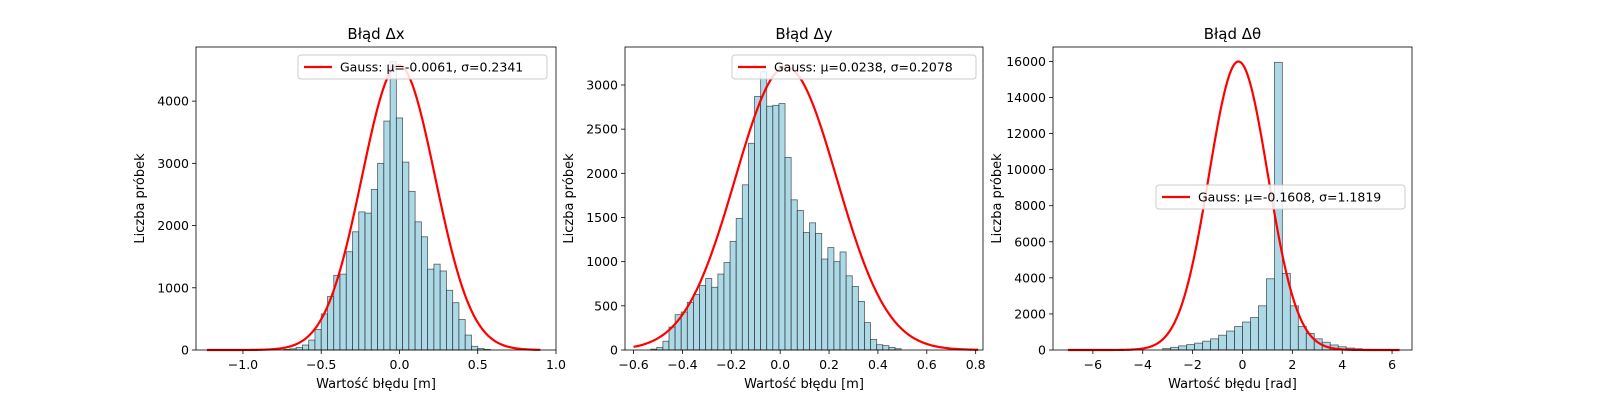 Image resolution: width=1600 pixels, height=400 pixels. What do you see at coordinates (878, 364) in the screenshot?
I see `x-tick-label: 0.4` at bounding box center [878, 364].